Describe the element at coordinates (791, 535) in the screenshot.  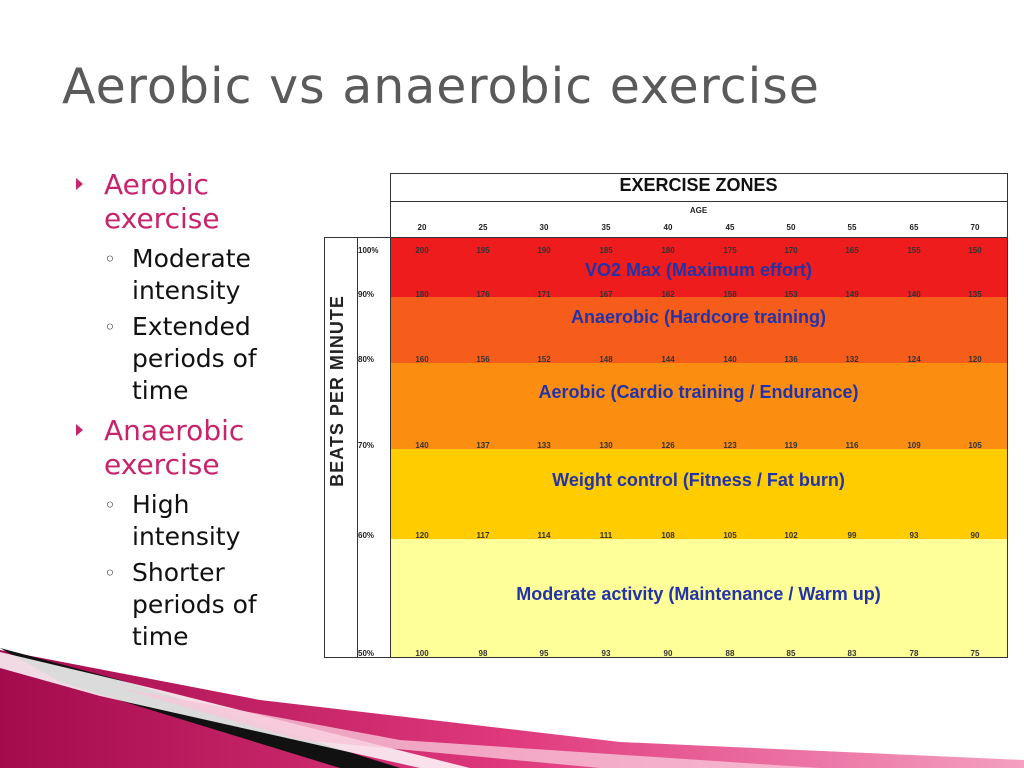
I see `bpm-value-cell: 102` at that location.